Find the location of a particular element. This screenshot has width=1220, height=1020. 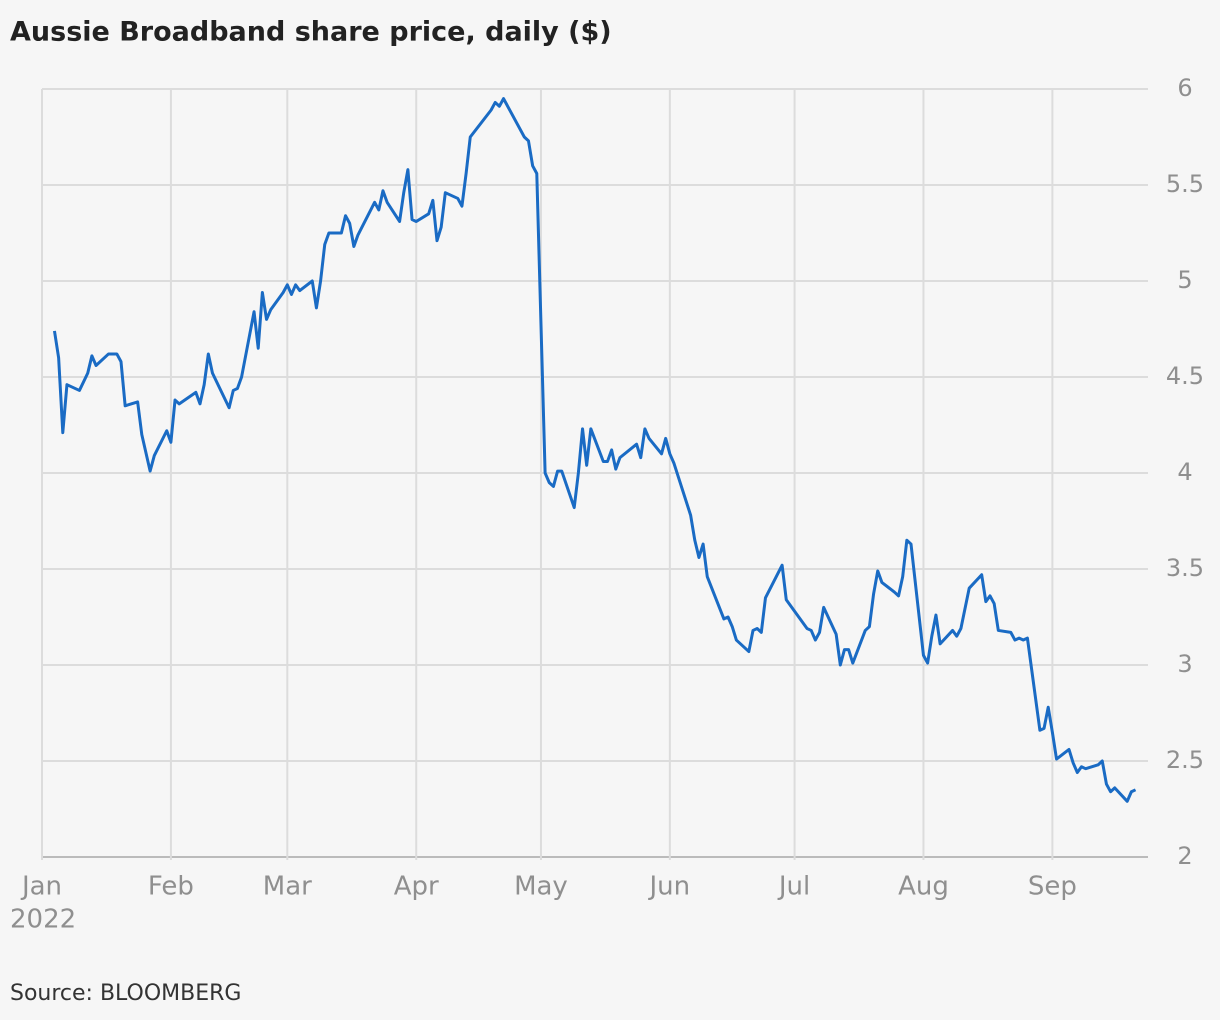

source: Source: BLOOMBERG is located at coordinates (125, 993).